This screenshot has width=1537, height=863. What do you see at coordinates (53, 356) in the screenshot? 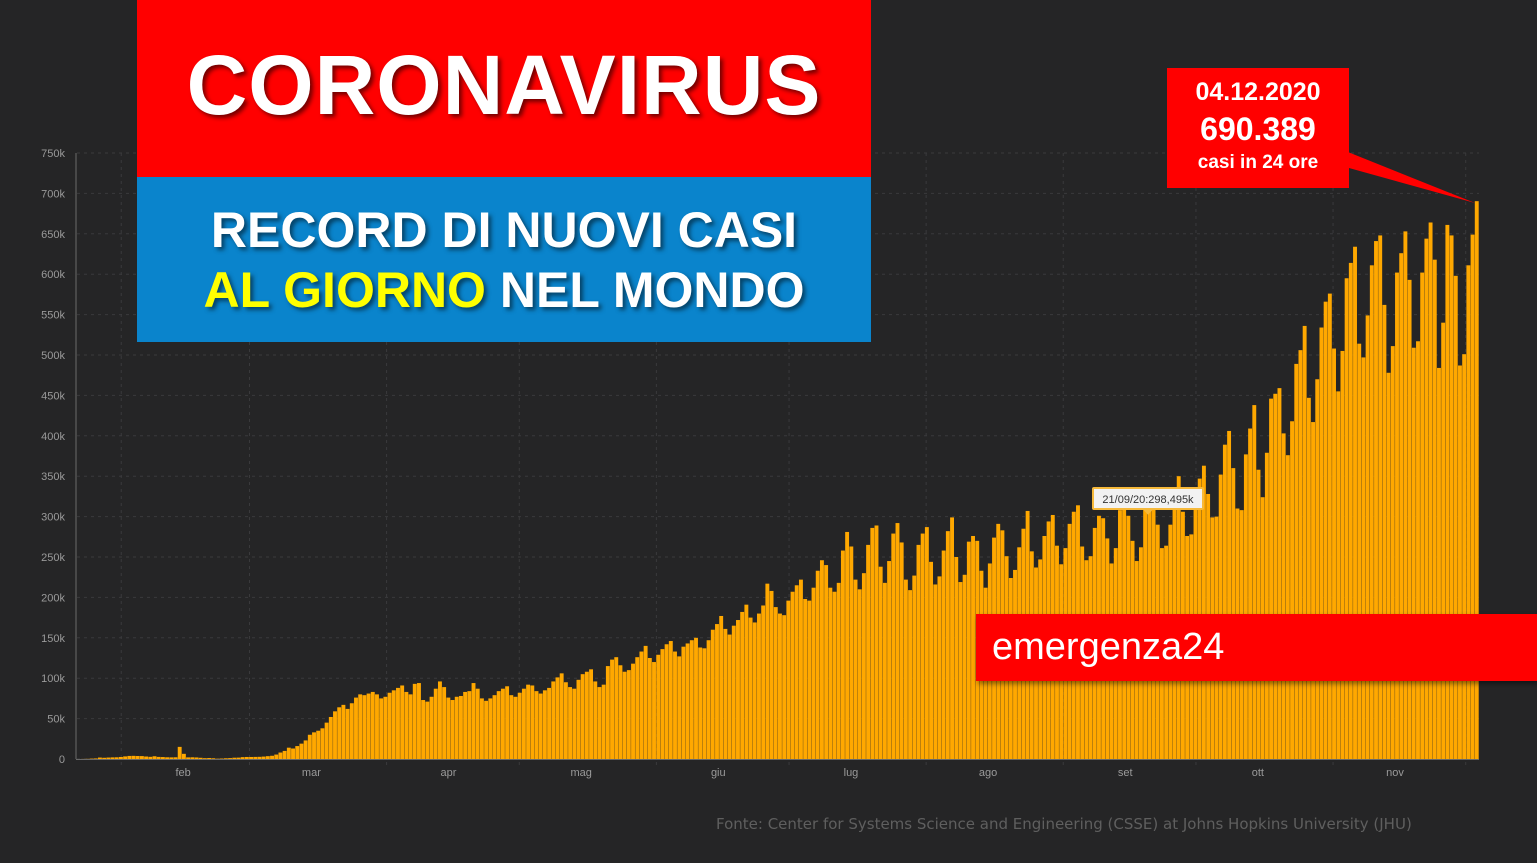
I see `y-tick-label: 500k` at bounding box center [53, 356].